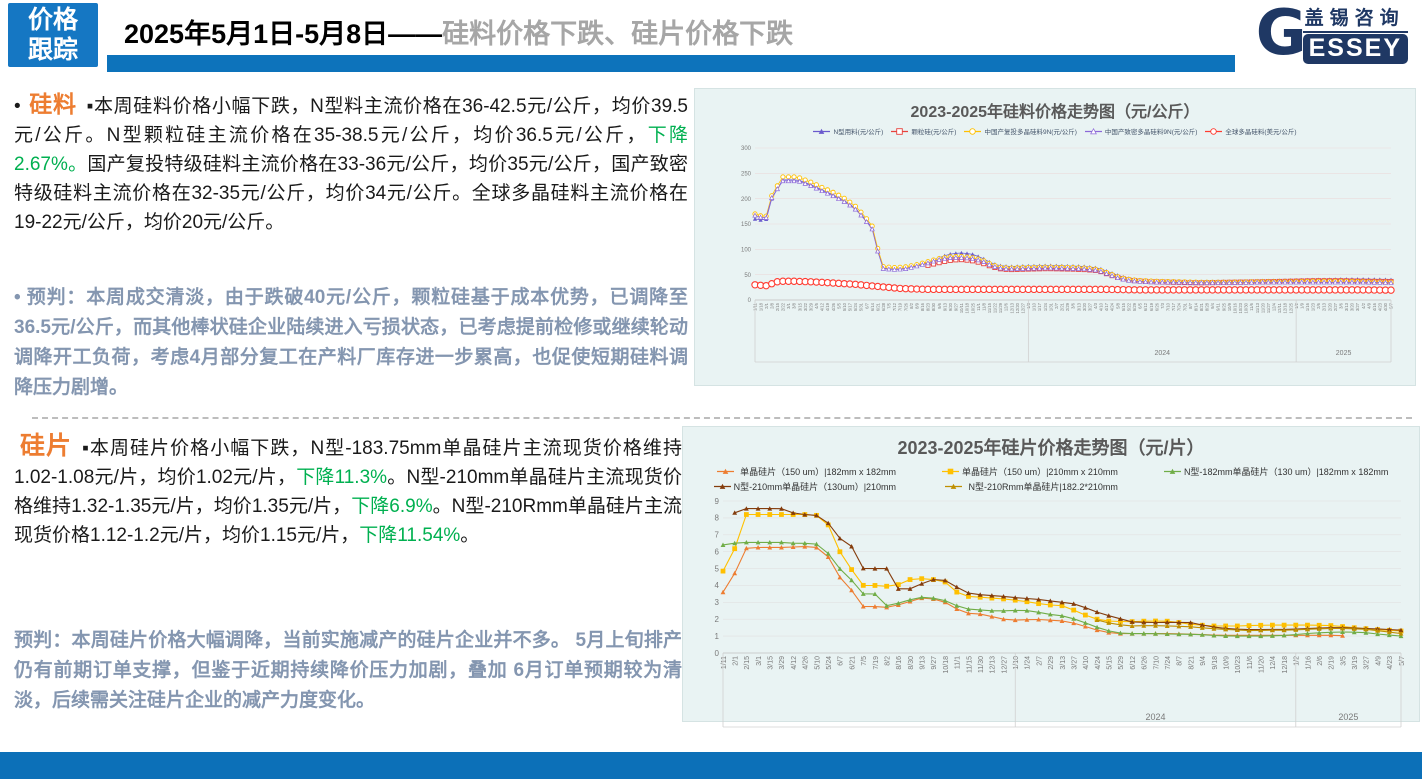 Image resolution: width=1422 pixels, height=779 pixels. What do you see at coordinates (939, 305) in the screenshot?
I see `svg-text: 9/6` at bounding box center [939, 305].